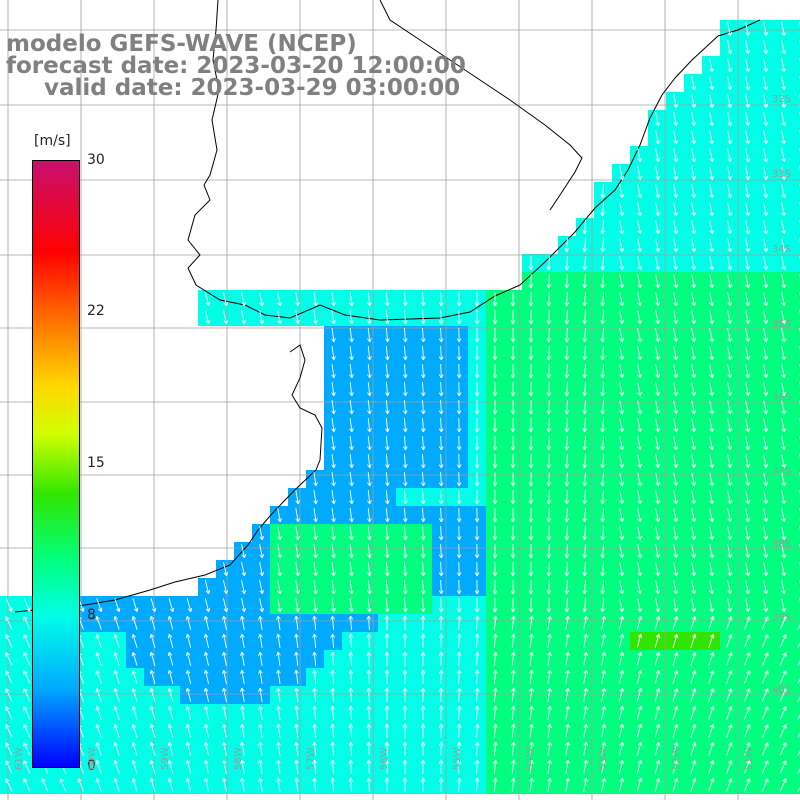  What do you see at coordinates (96, 160) in the screenshot?
I see `colorbar-tick-30: 30` at bounding box center [96, 160].